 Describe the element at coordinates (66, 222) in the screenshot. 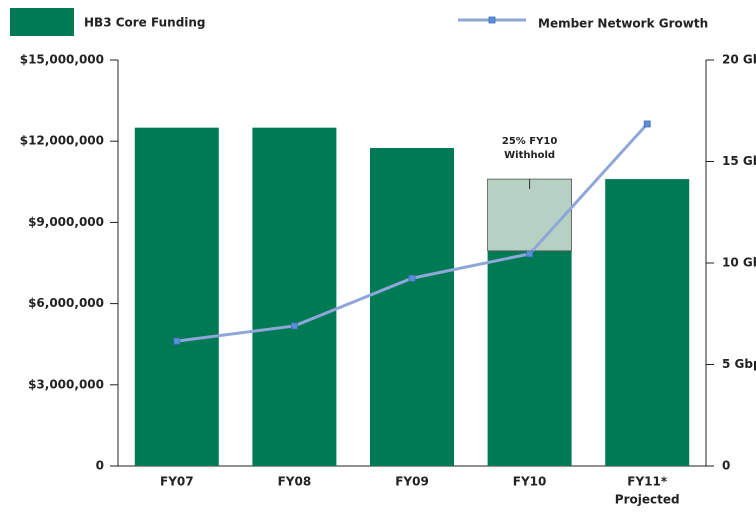

I see `y-tick-label: $9,000,000` at that location.